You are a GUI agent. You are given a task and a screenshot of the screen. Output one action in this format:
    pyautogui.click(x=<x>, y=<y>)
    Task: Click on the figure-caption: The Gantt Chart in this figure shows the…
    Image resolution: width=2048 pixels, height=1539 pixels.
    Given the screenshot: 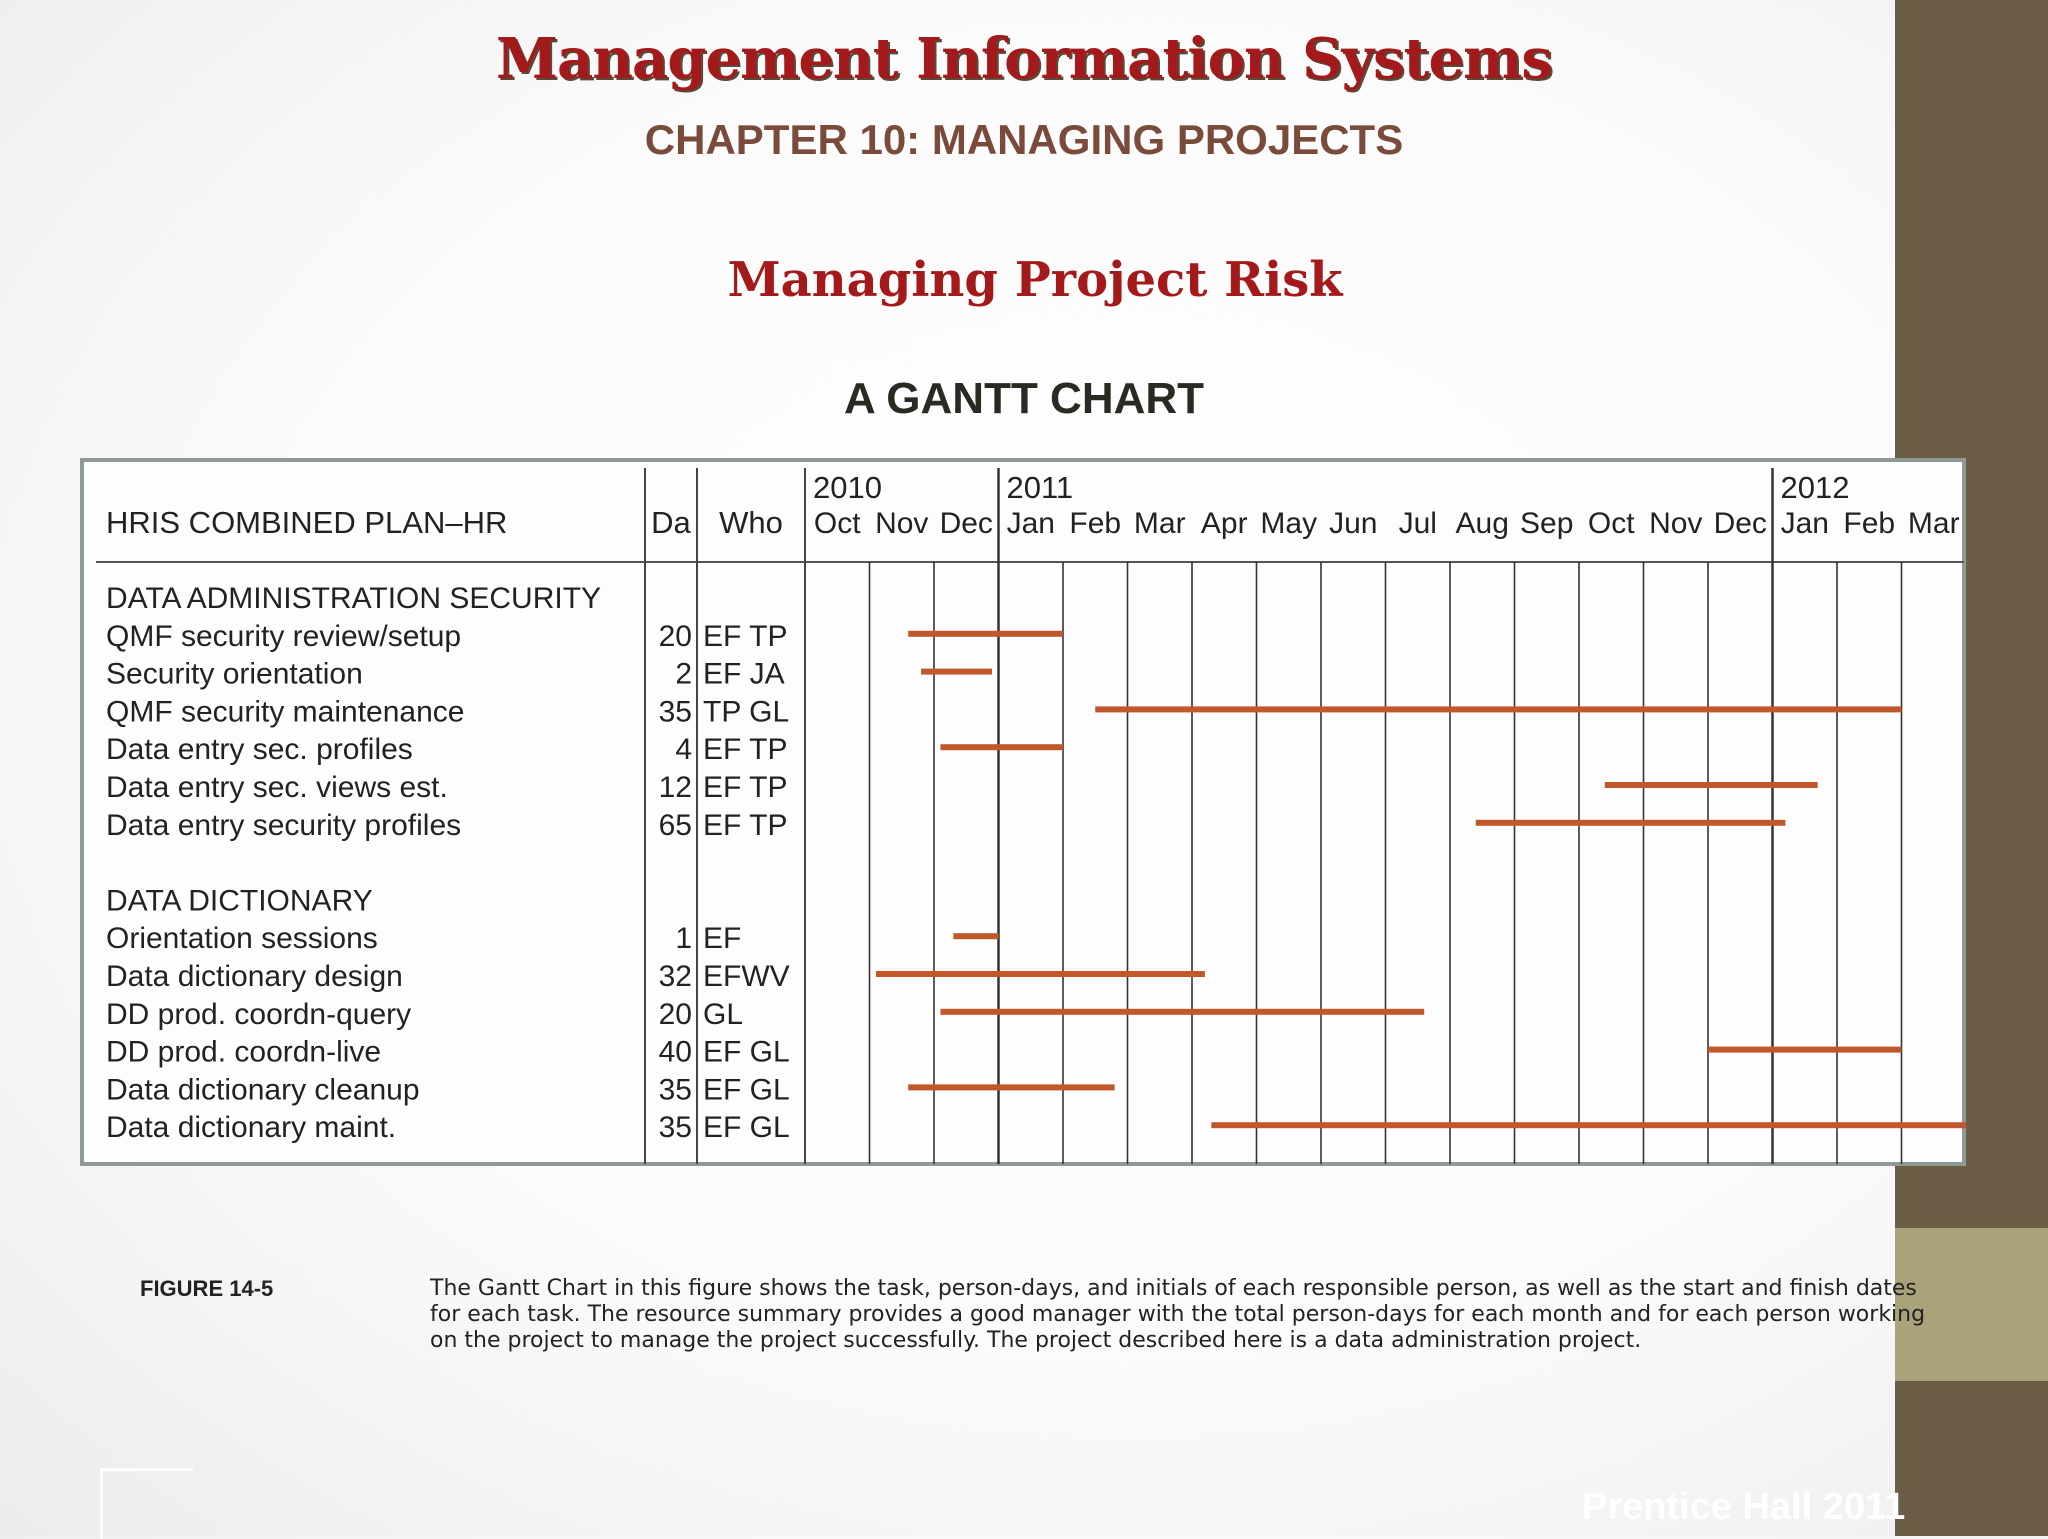 What is the action you would take?
    pyautogui.click(x=1178, y=1314)
    